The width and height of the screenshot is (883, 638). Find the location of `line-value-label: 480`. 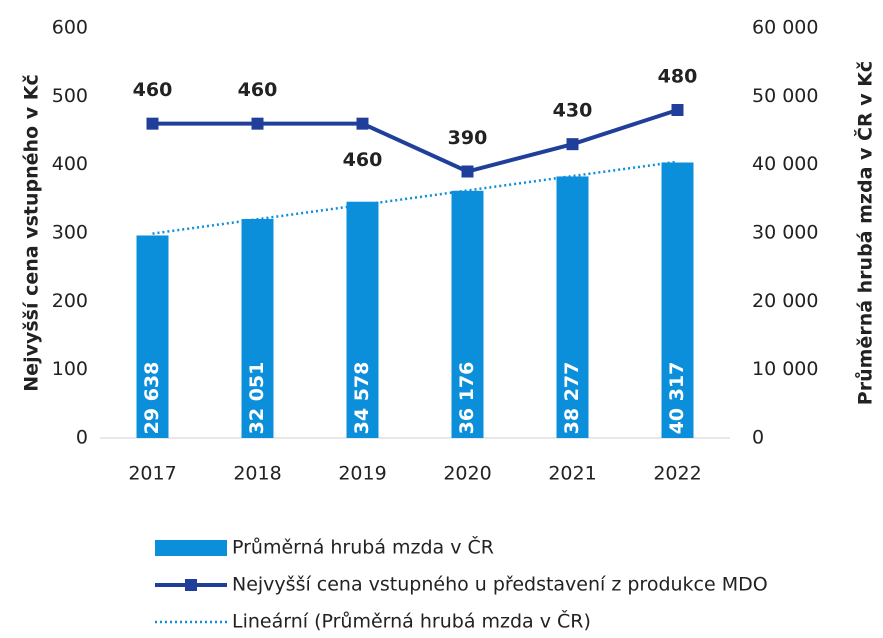

line-value-label: 480 is located at coordinates (678, 77).